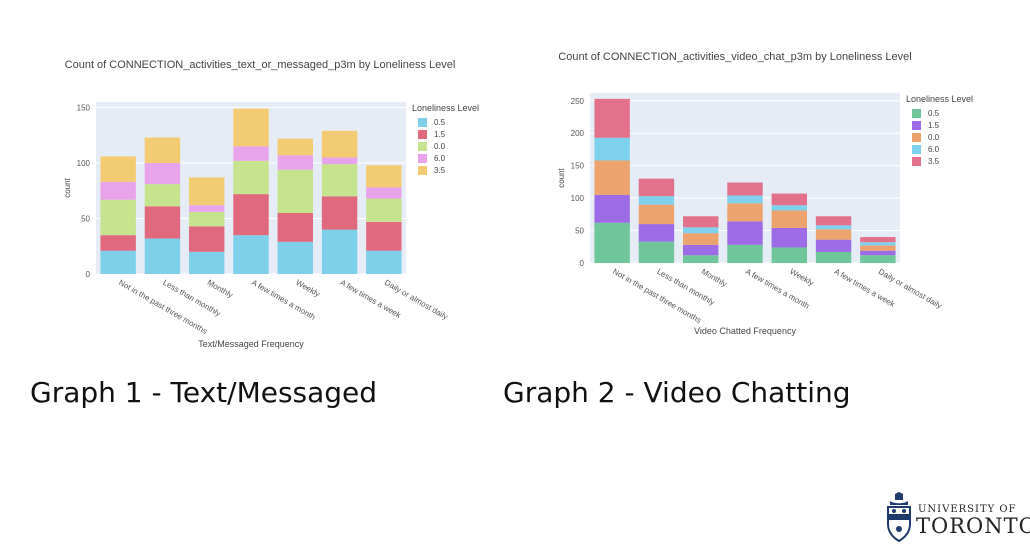 The height and width of the screenshot is (554, 1030). What do you see at coordinates (934, 125) in the screenshot?
I see `legend-label: 1.5` at bounding box center [934, 125].